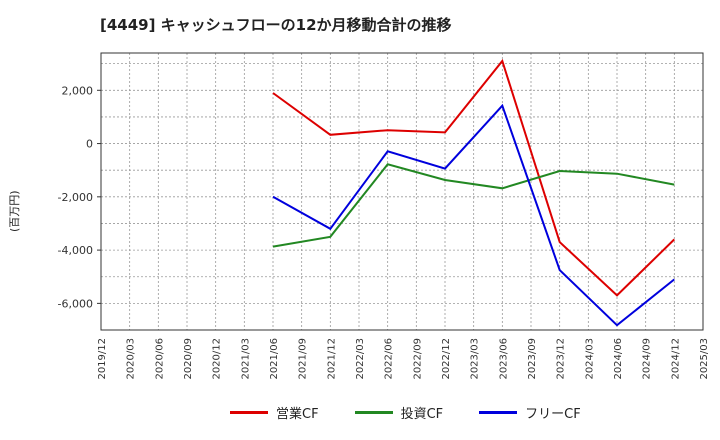 Image resolution: width=720 pixels, height=440 pixels. What do you see at coordinates (75, 250) in the screenshot?
I see `y-tick-label: -4,000` at bounding box center [75, 250].